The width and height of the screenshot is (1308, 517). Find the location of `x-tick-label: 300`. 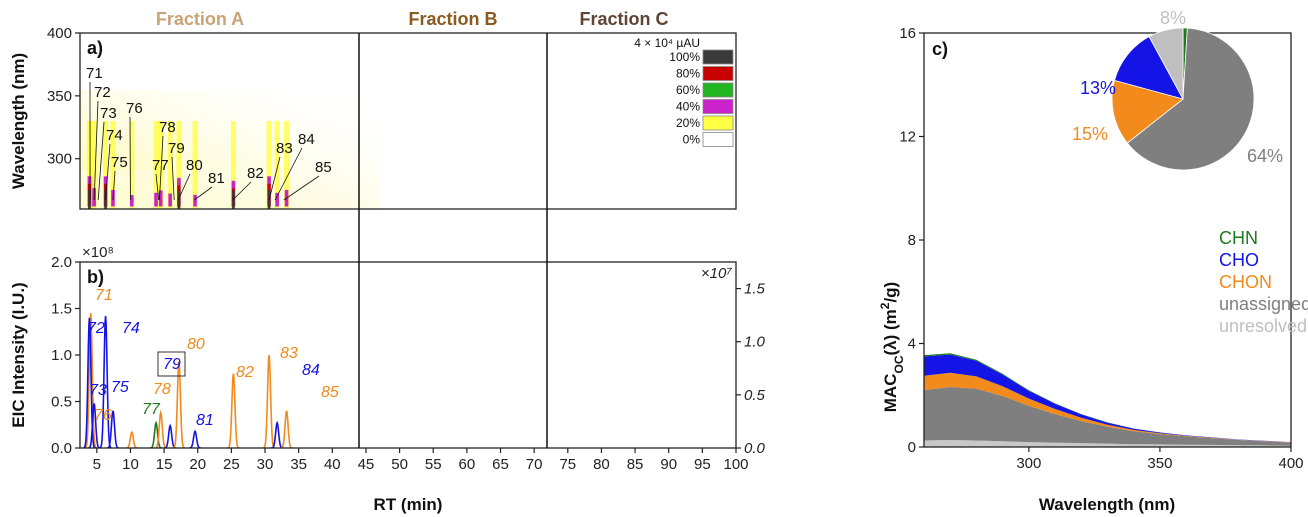

x-tick-label: 300 is located at coordinates (1028, 463).